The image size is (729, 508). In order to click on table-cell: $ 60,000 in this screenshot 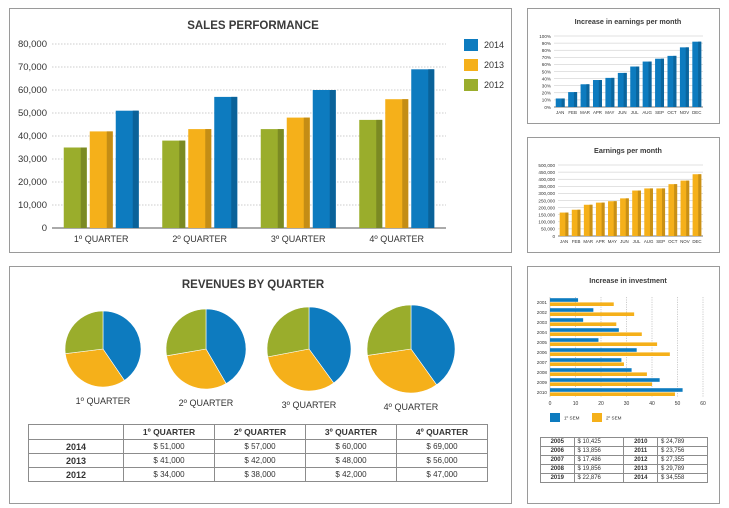, I will do `click(351, 446)`.